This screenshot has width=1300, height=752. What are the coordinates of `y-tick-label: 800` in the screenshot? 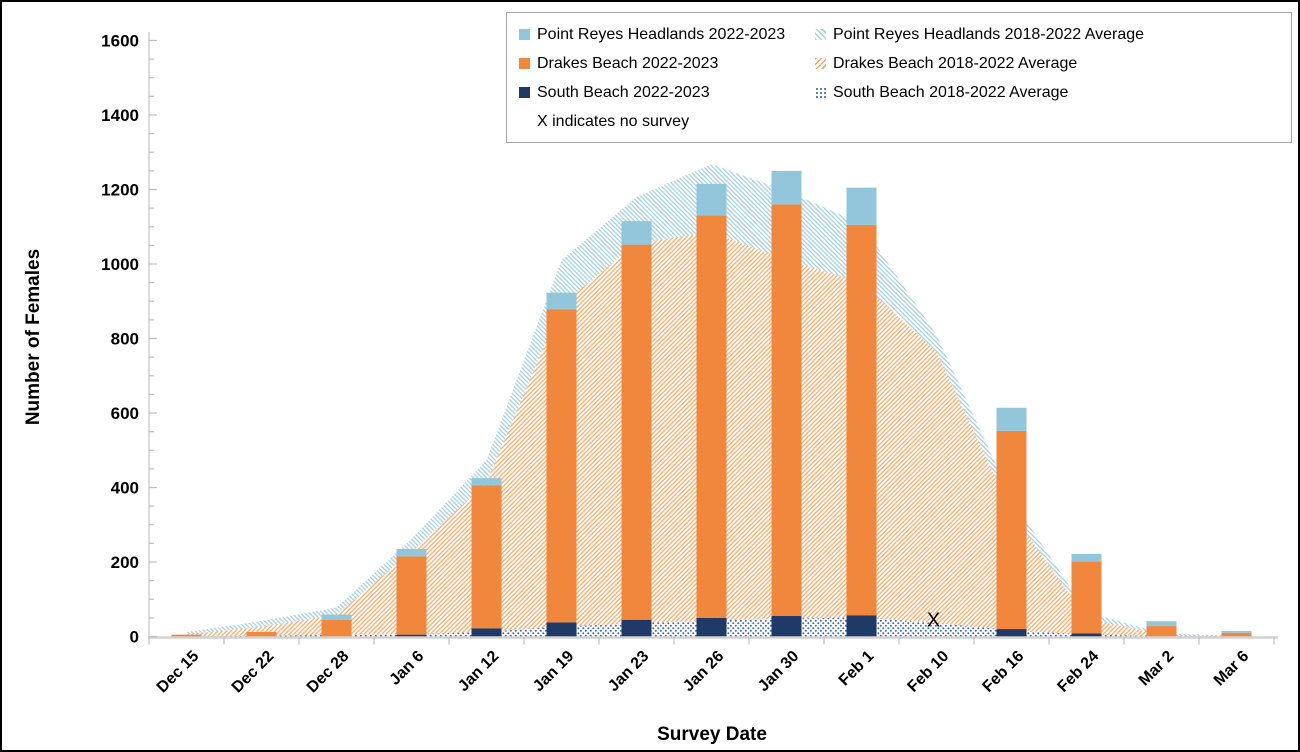 It's located at (125, 339).